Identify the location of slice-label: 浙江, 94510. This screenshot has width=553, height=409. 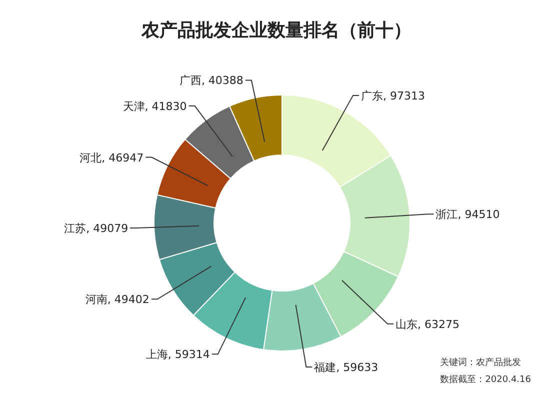
(468, 215).